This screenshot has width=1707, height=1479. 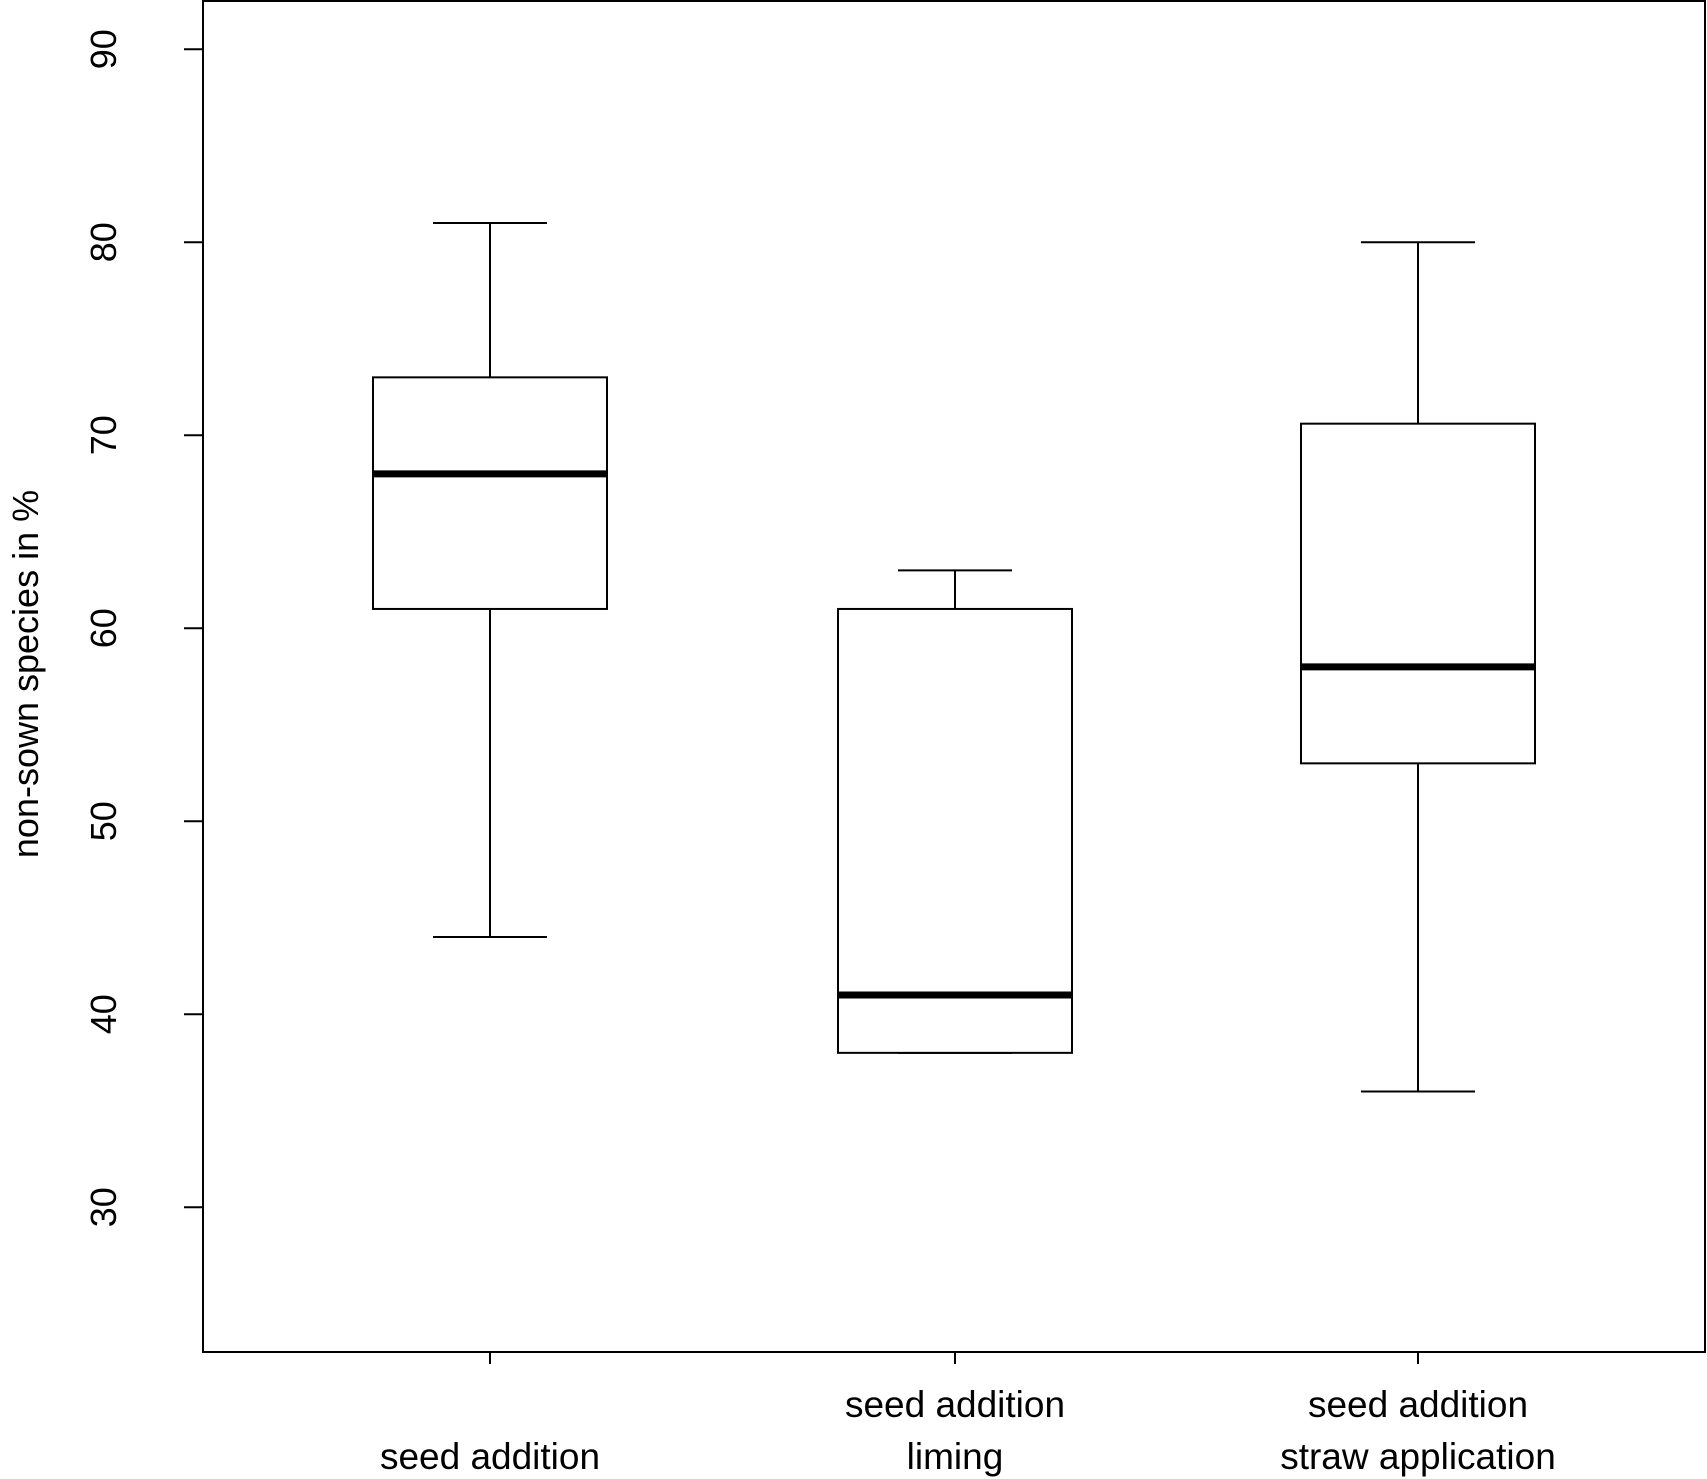 What do you see at coordinates (1418, 1456) in the screenshot?
I see `x-category-label: straw application` at bounding box center [1418, 1456].